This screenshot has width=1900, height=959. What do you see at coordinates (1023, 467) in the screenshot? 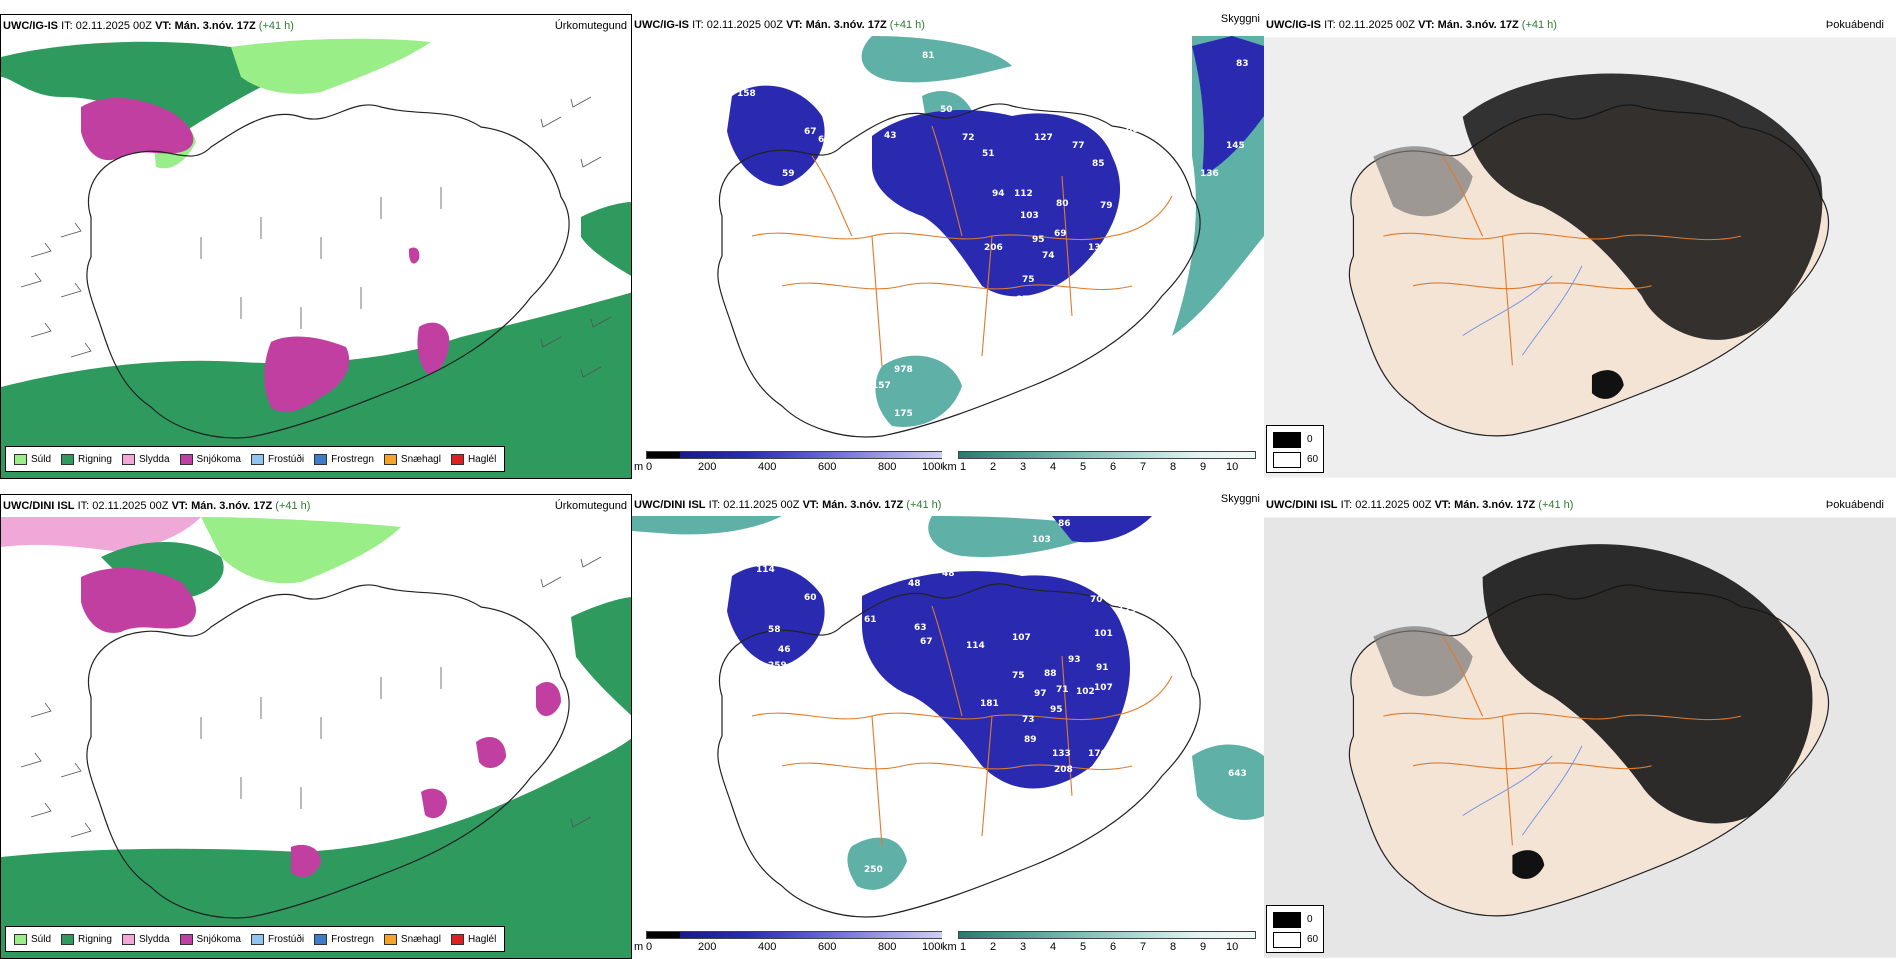
I see `visibility-tick: 3` at bounding box center [1023, 467].